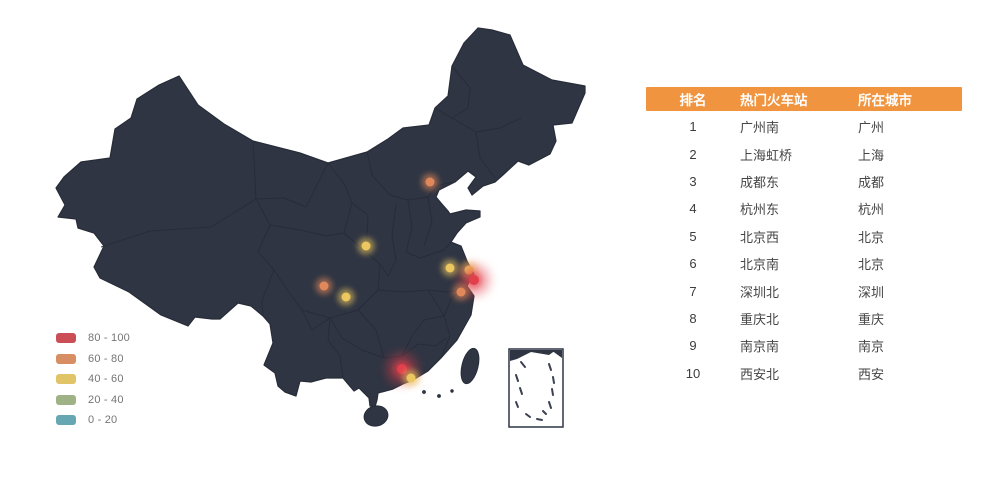  Describe the element at coordinates (760, 182) in the screenshot. I see `station-cell: 成都东` at that location.